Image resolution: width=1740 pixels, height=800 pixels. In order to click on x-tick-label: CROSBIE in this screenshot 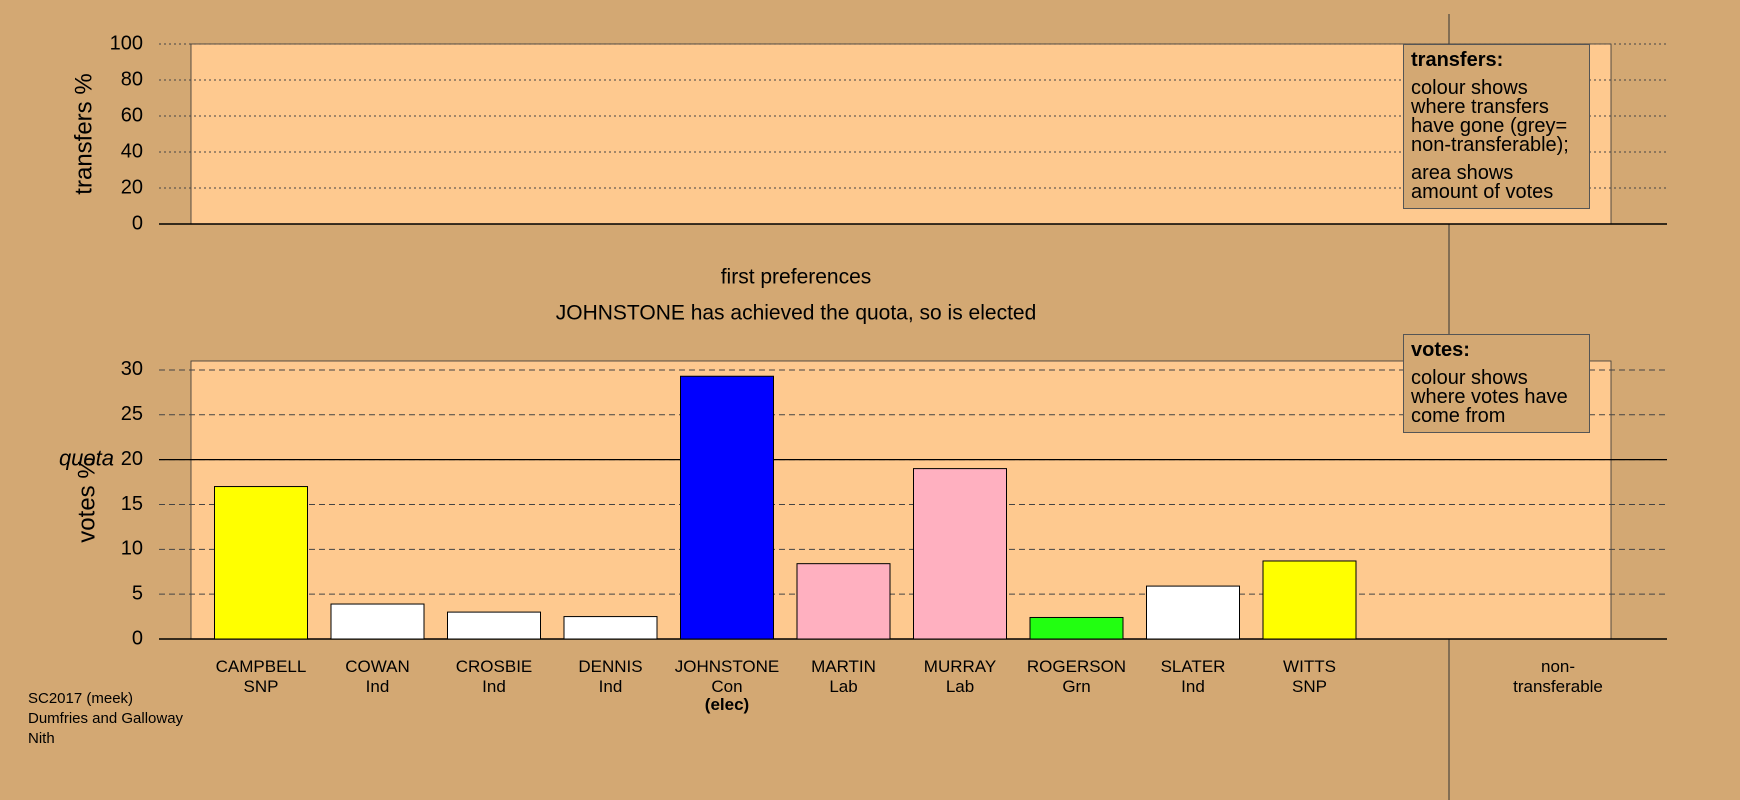, I will do `click(494, 666)`.